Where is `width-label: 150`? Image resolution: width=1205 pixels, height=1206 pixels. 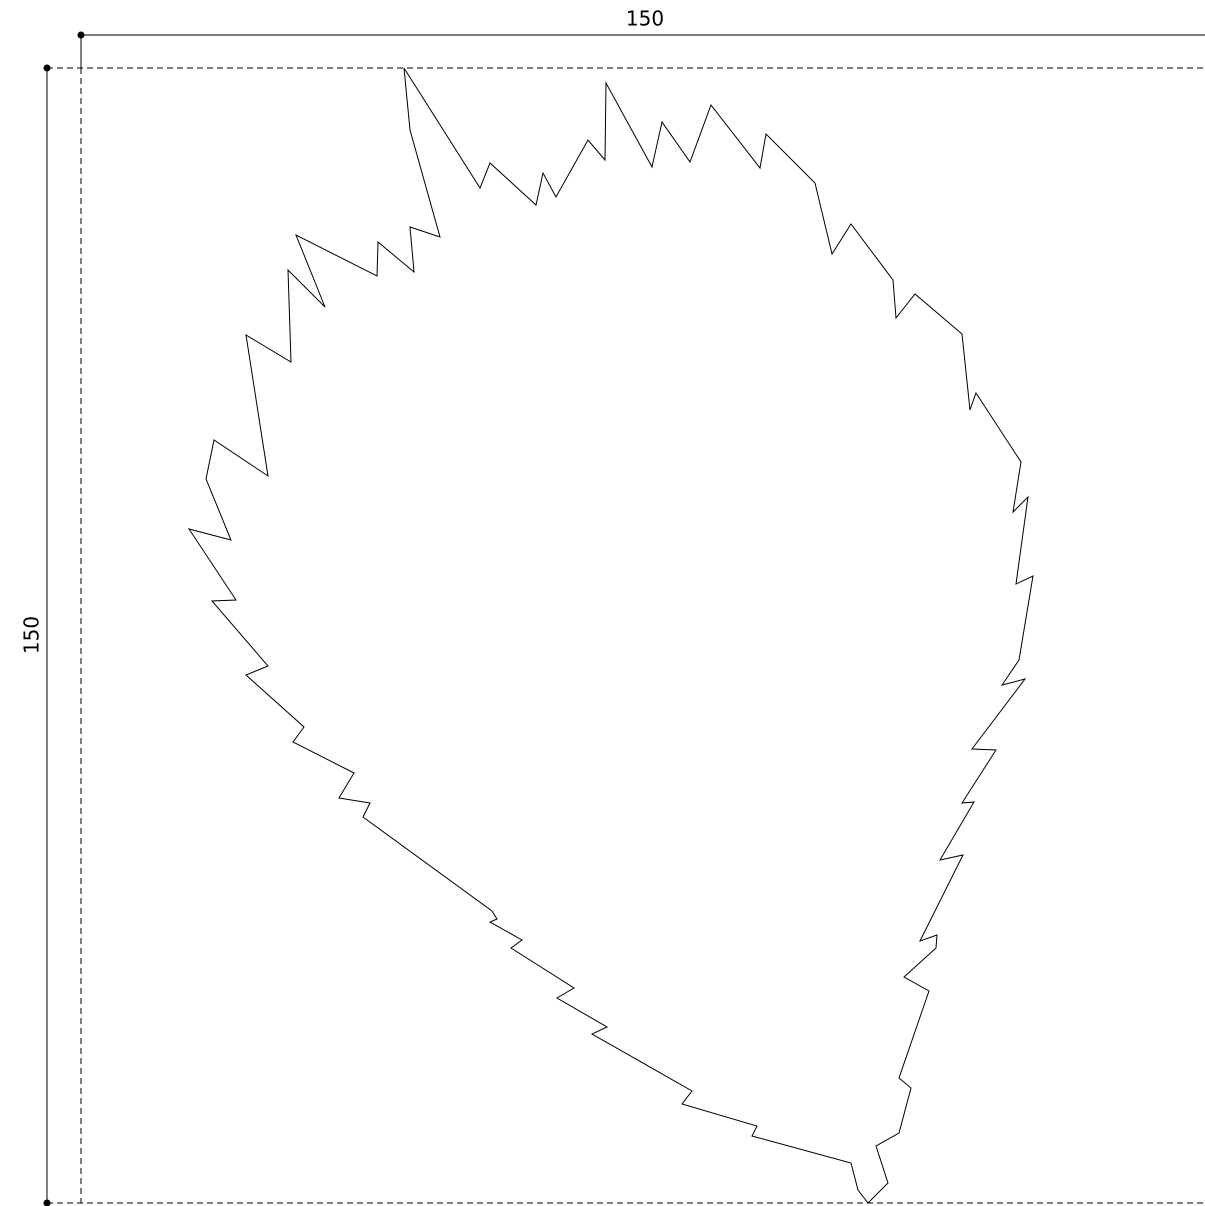 width-label: 150 is located at coordinates (645, 19).